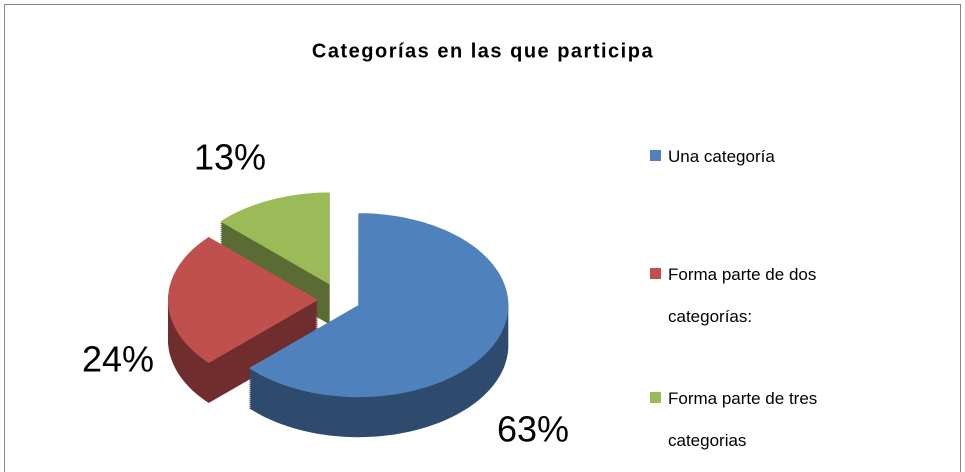 The height and width of the screenshot is (472, 965). I want to click on legend-item: Una categoría, so click(765, 157).